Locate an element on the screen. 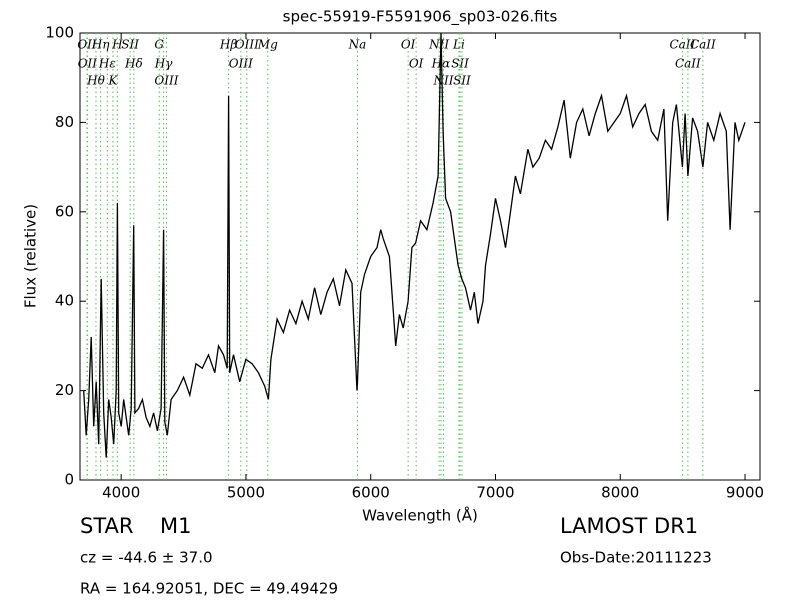  y-axis-label: Flux (relative) is located at coordinates (31, 256).